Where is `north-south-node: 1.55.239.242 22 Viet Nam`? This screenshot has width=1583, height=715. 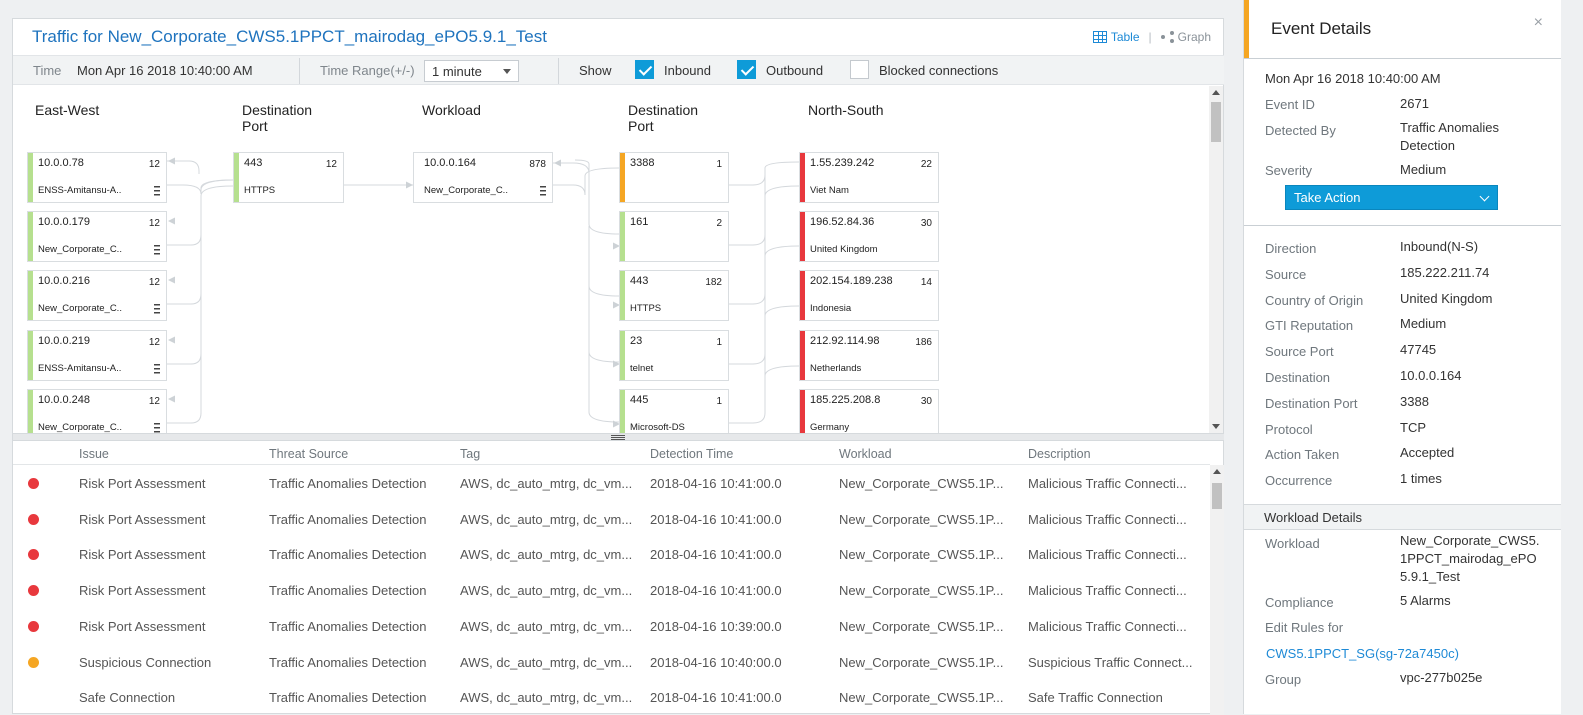 north-south-node: 1.55.239.242 22 Viet Nam is located at coordinates (869, 177).